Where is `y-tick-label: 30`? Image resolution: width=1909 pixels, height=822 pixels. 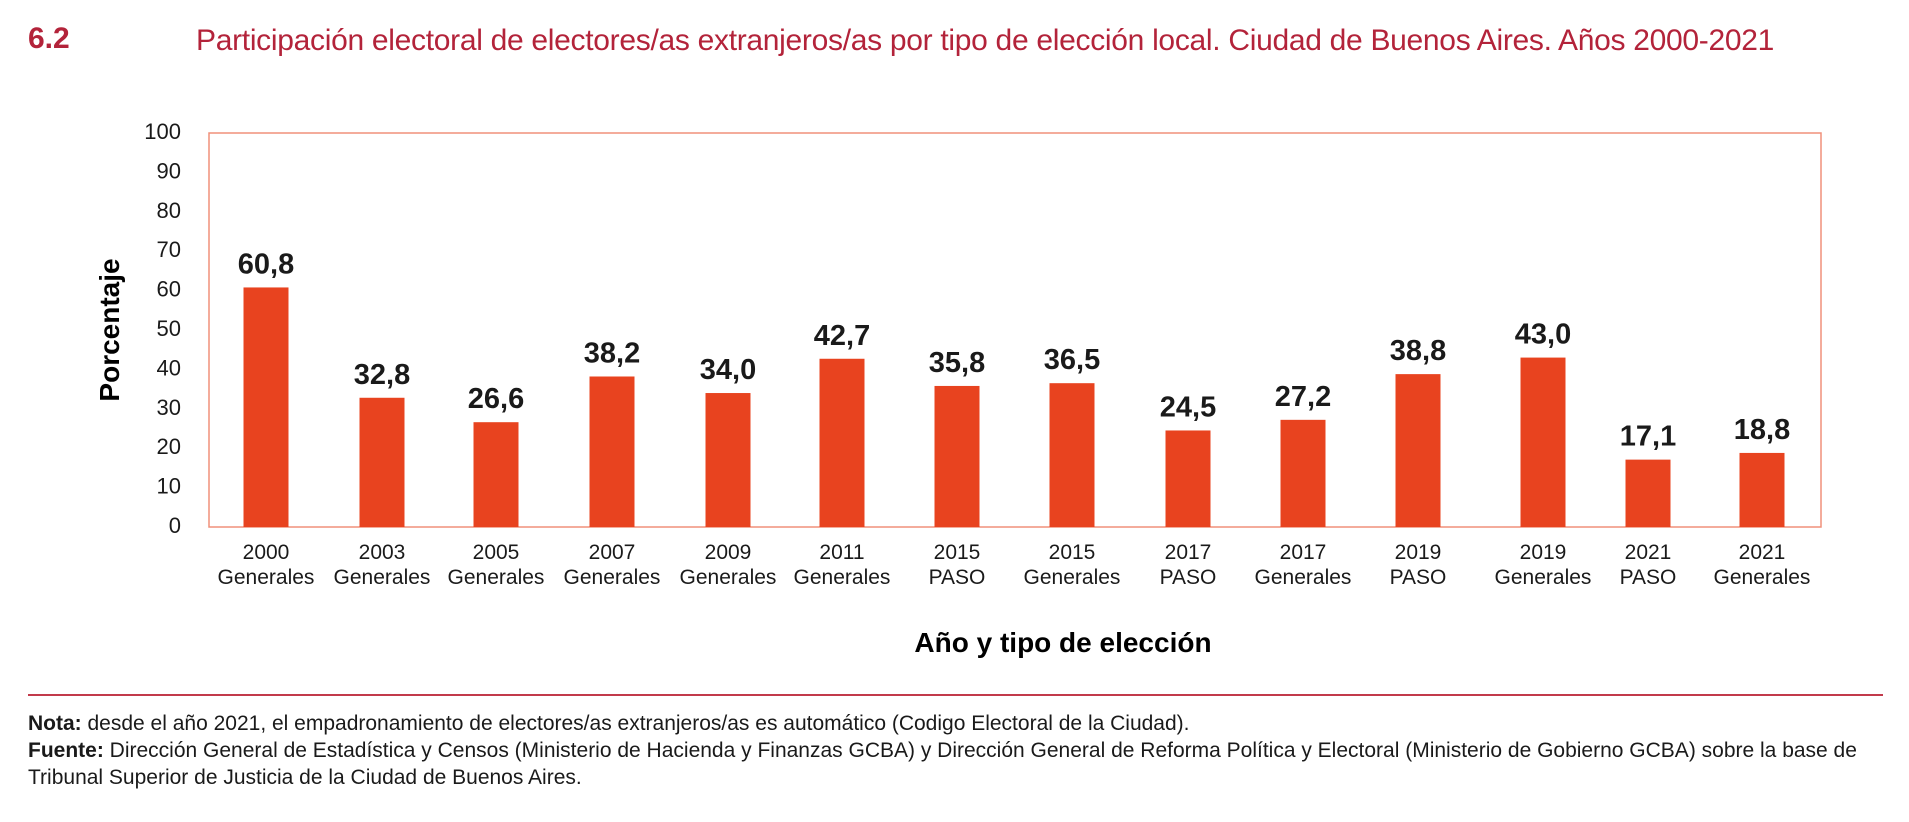
y-tick-label: 30 is located at coordinates (169, 407).